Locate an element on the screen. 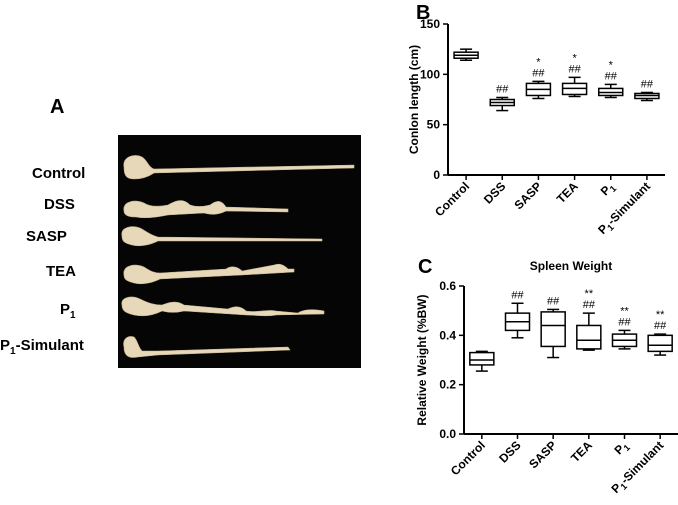  y-axis-label: Relative Weight (%BW) is located at coordinates (422, 359).